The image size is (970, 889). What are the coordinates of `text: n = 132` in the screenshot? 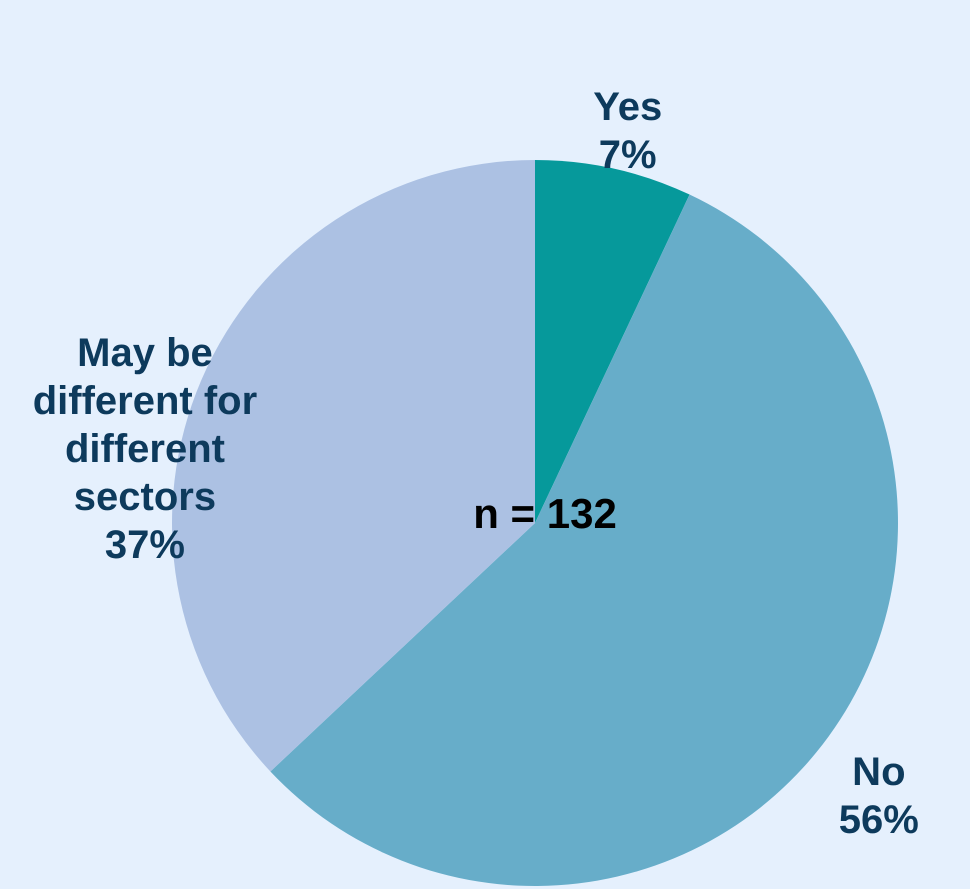 It's located at (545, 513).